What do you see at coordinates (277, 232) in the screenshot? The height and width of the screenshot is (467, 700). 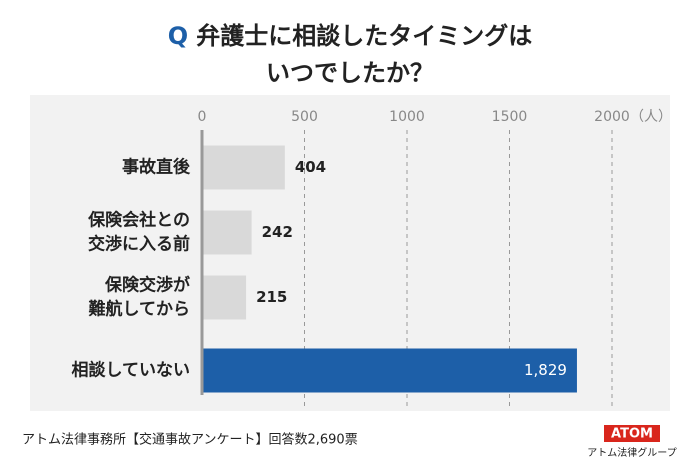 I see `data-label: 242` at bounding box center [277, 232].